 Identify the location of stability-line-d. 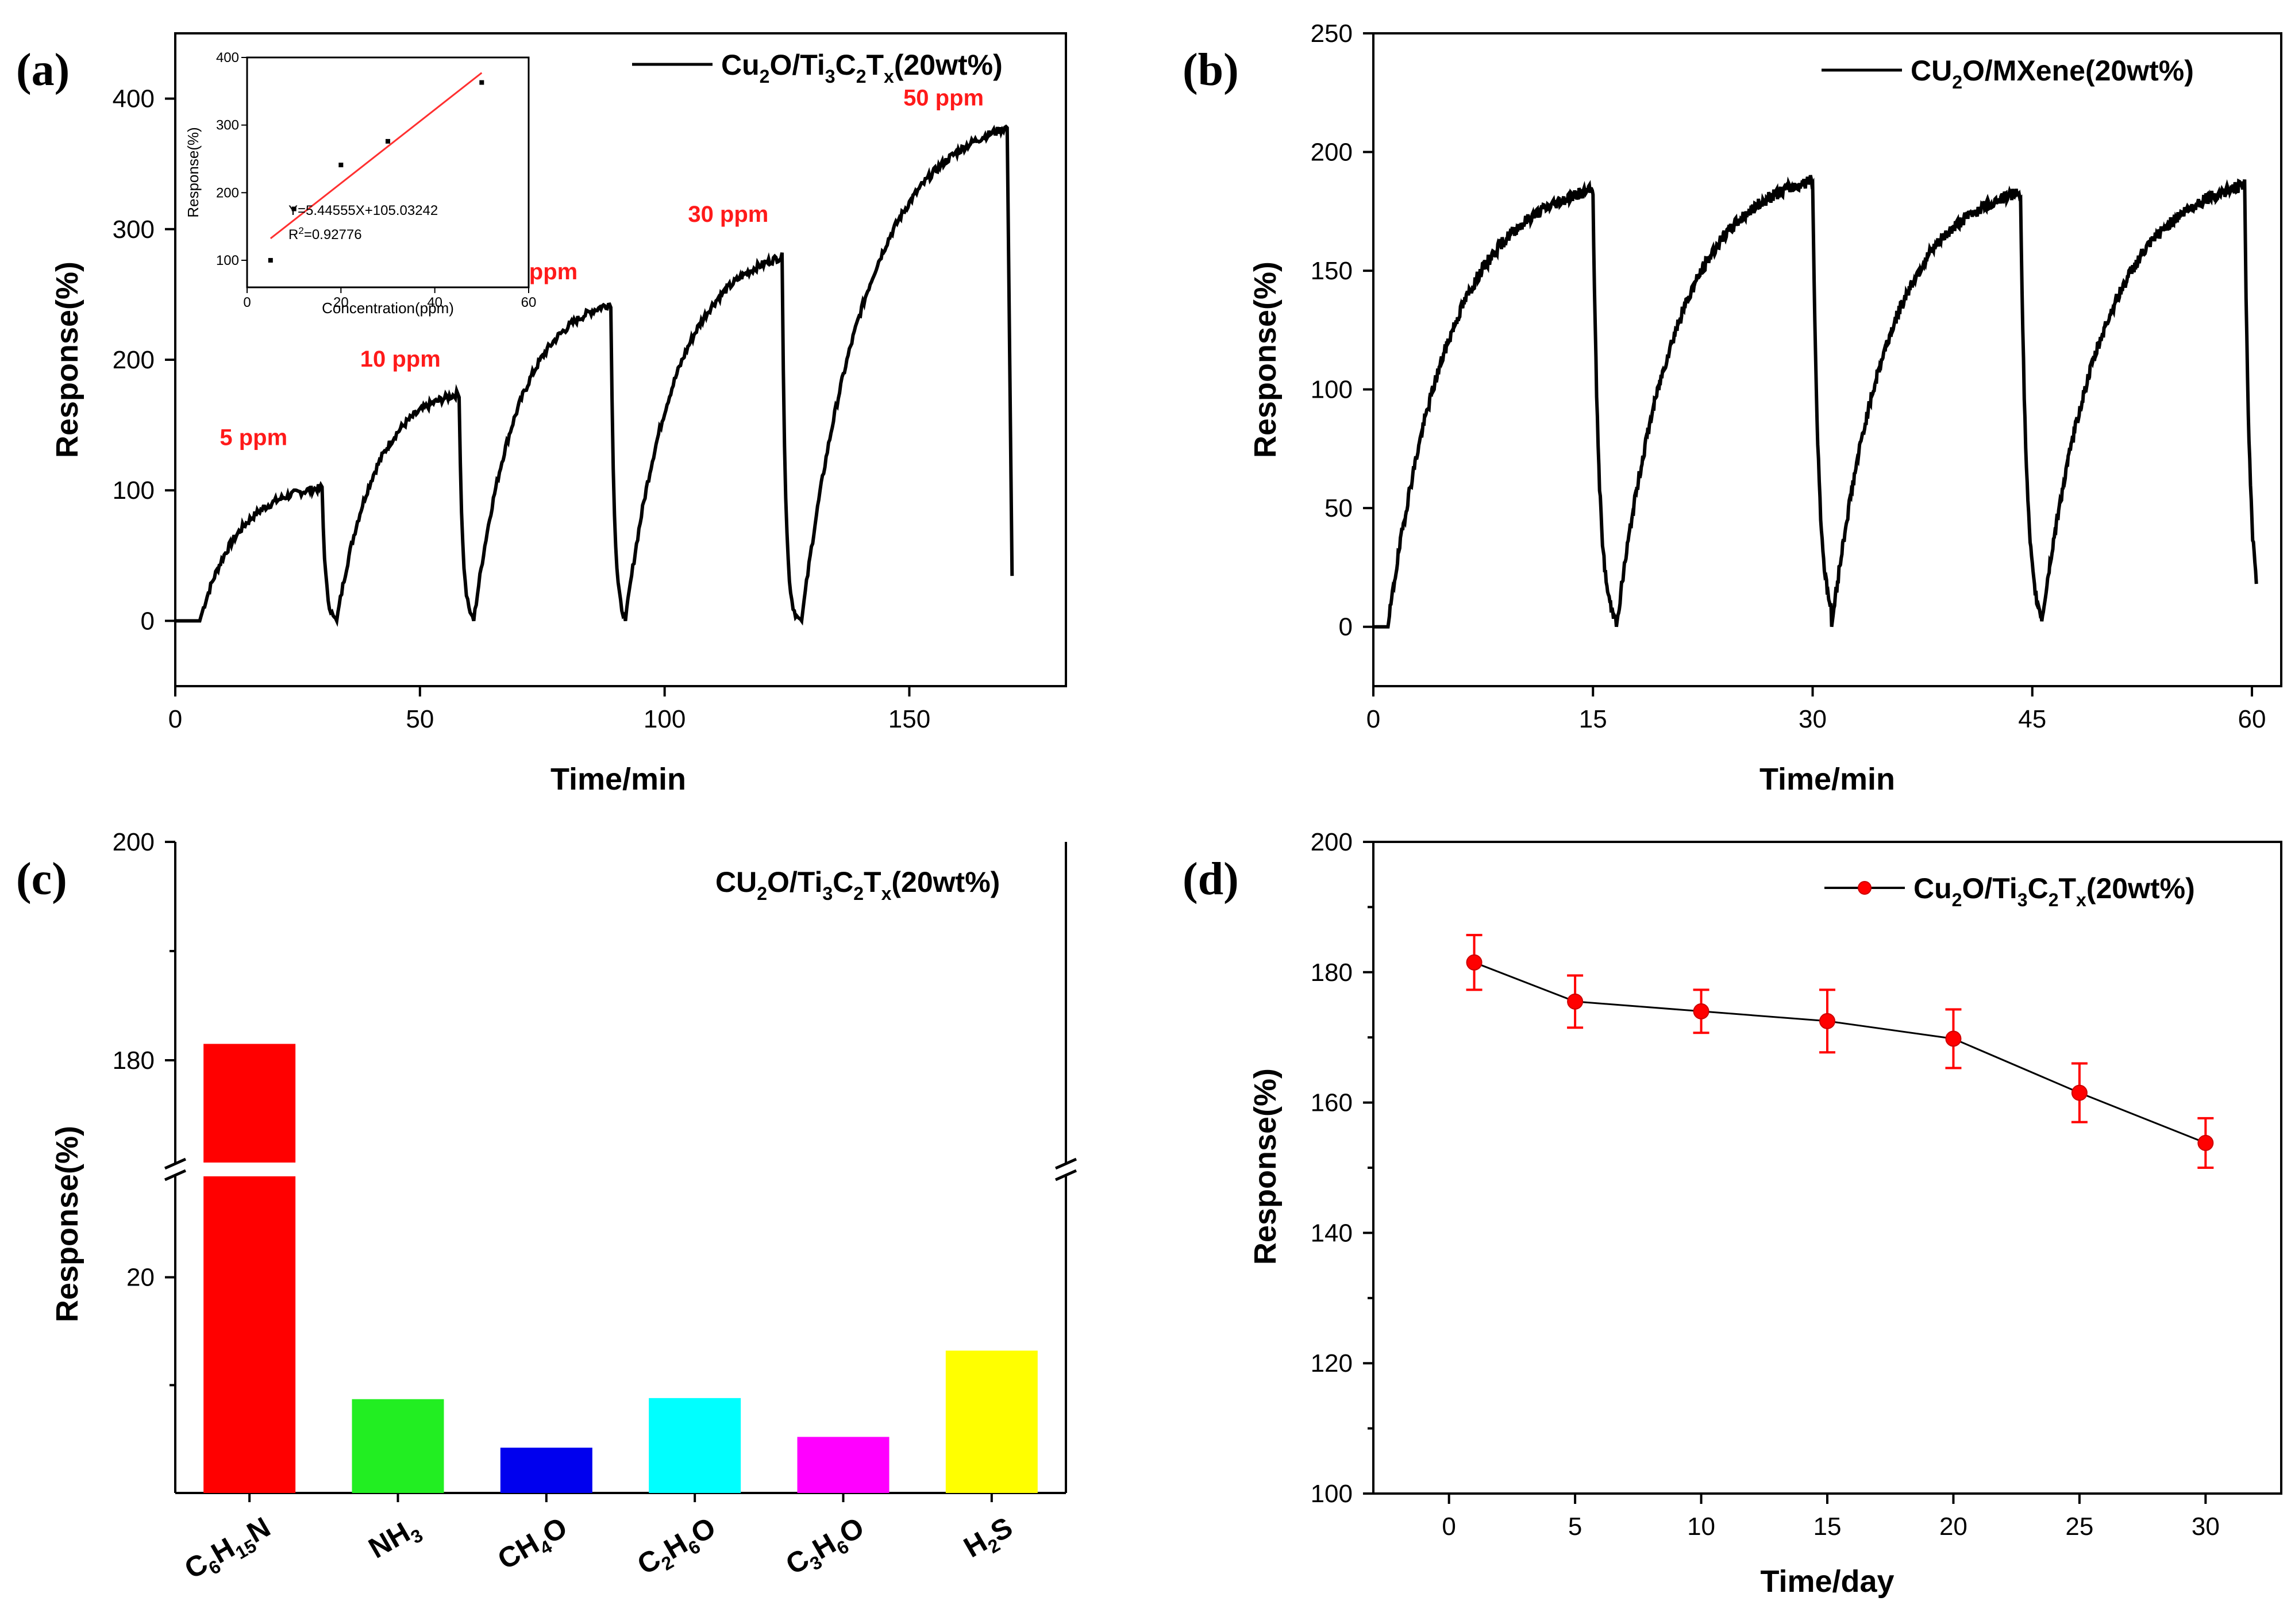
(1840, 1052).